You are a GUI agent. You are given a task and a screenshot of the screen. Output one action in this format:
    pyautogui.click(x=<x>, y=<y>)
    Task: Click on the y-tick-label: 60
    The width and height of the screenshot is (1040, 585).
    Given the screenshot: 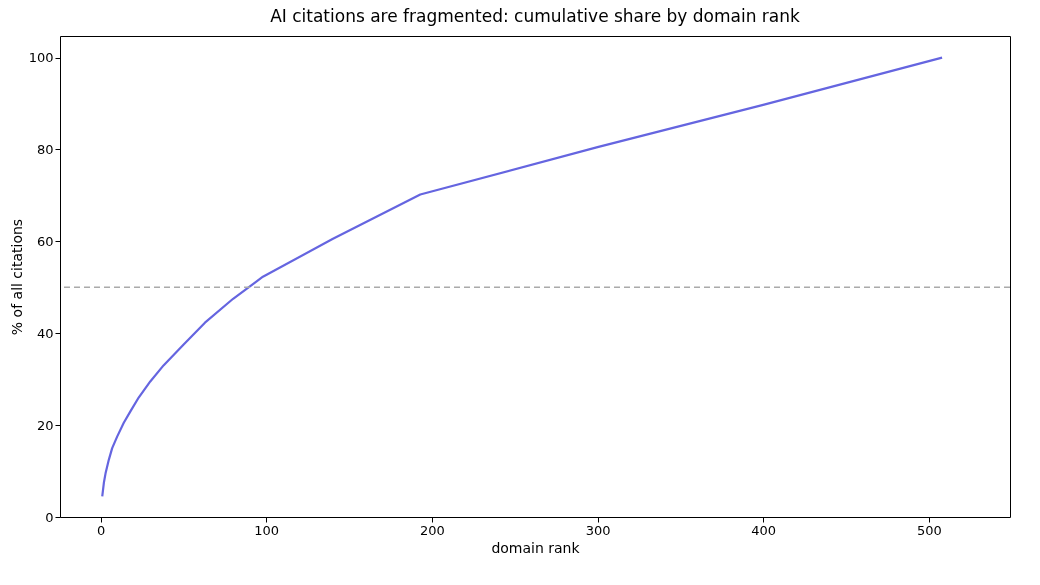 What is the action you would take?
    pyautogui.click(x=45, y=241)
    